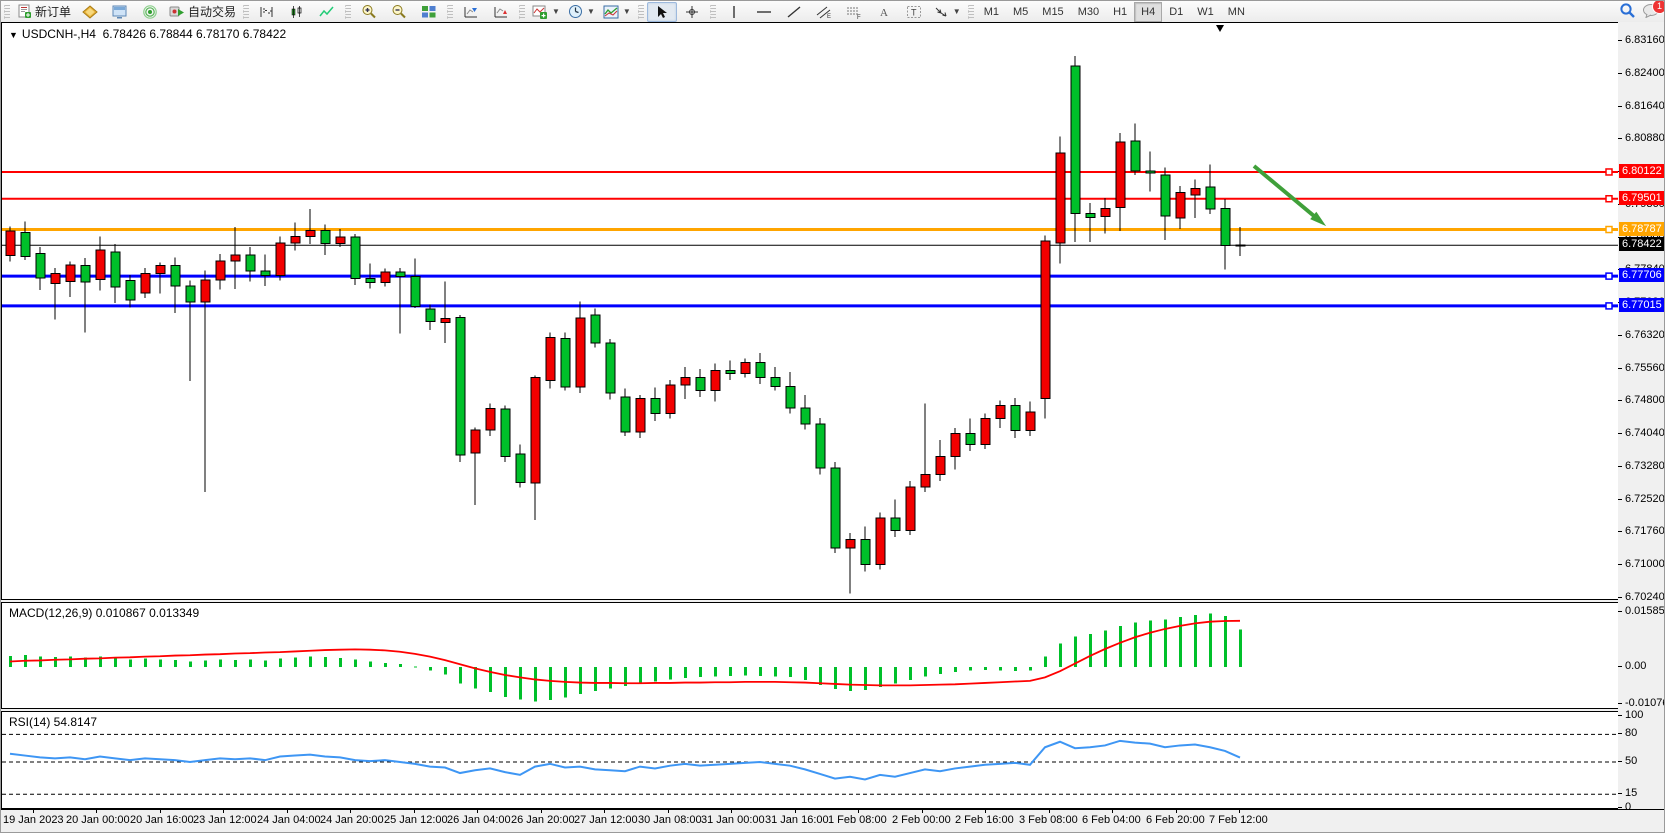 The height and width of the screenshot is (833, 1665). I want to click on chart-shift-icon, so click(471, 11).